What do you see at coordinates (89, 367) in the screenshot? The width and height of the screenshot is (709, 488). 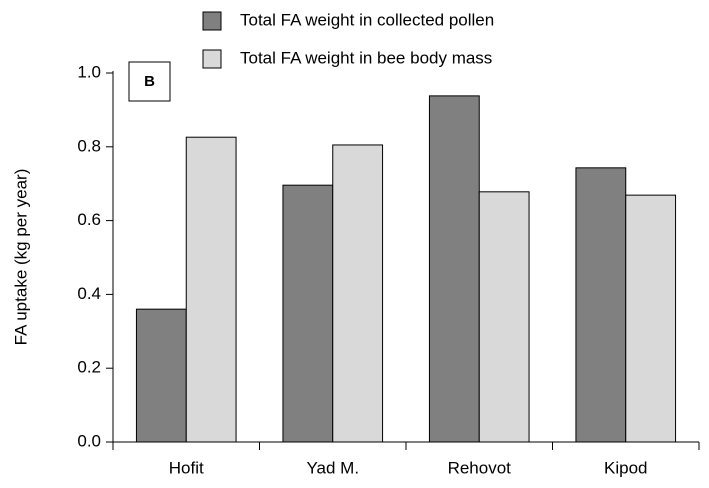 I see `y-tick-label: 0.2` at bounding box center [89, 367].